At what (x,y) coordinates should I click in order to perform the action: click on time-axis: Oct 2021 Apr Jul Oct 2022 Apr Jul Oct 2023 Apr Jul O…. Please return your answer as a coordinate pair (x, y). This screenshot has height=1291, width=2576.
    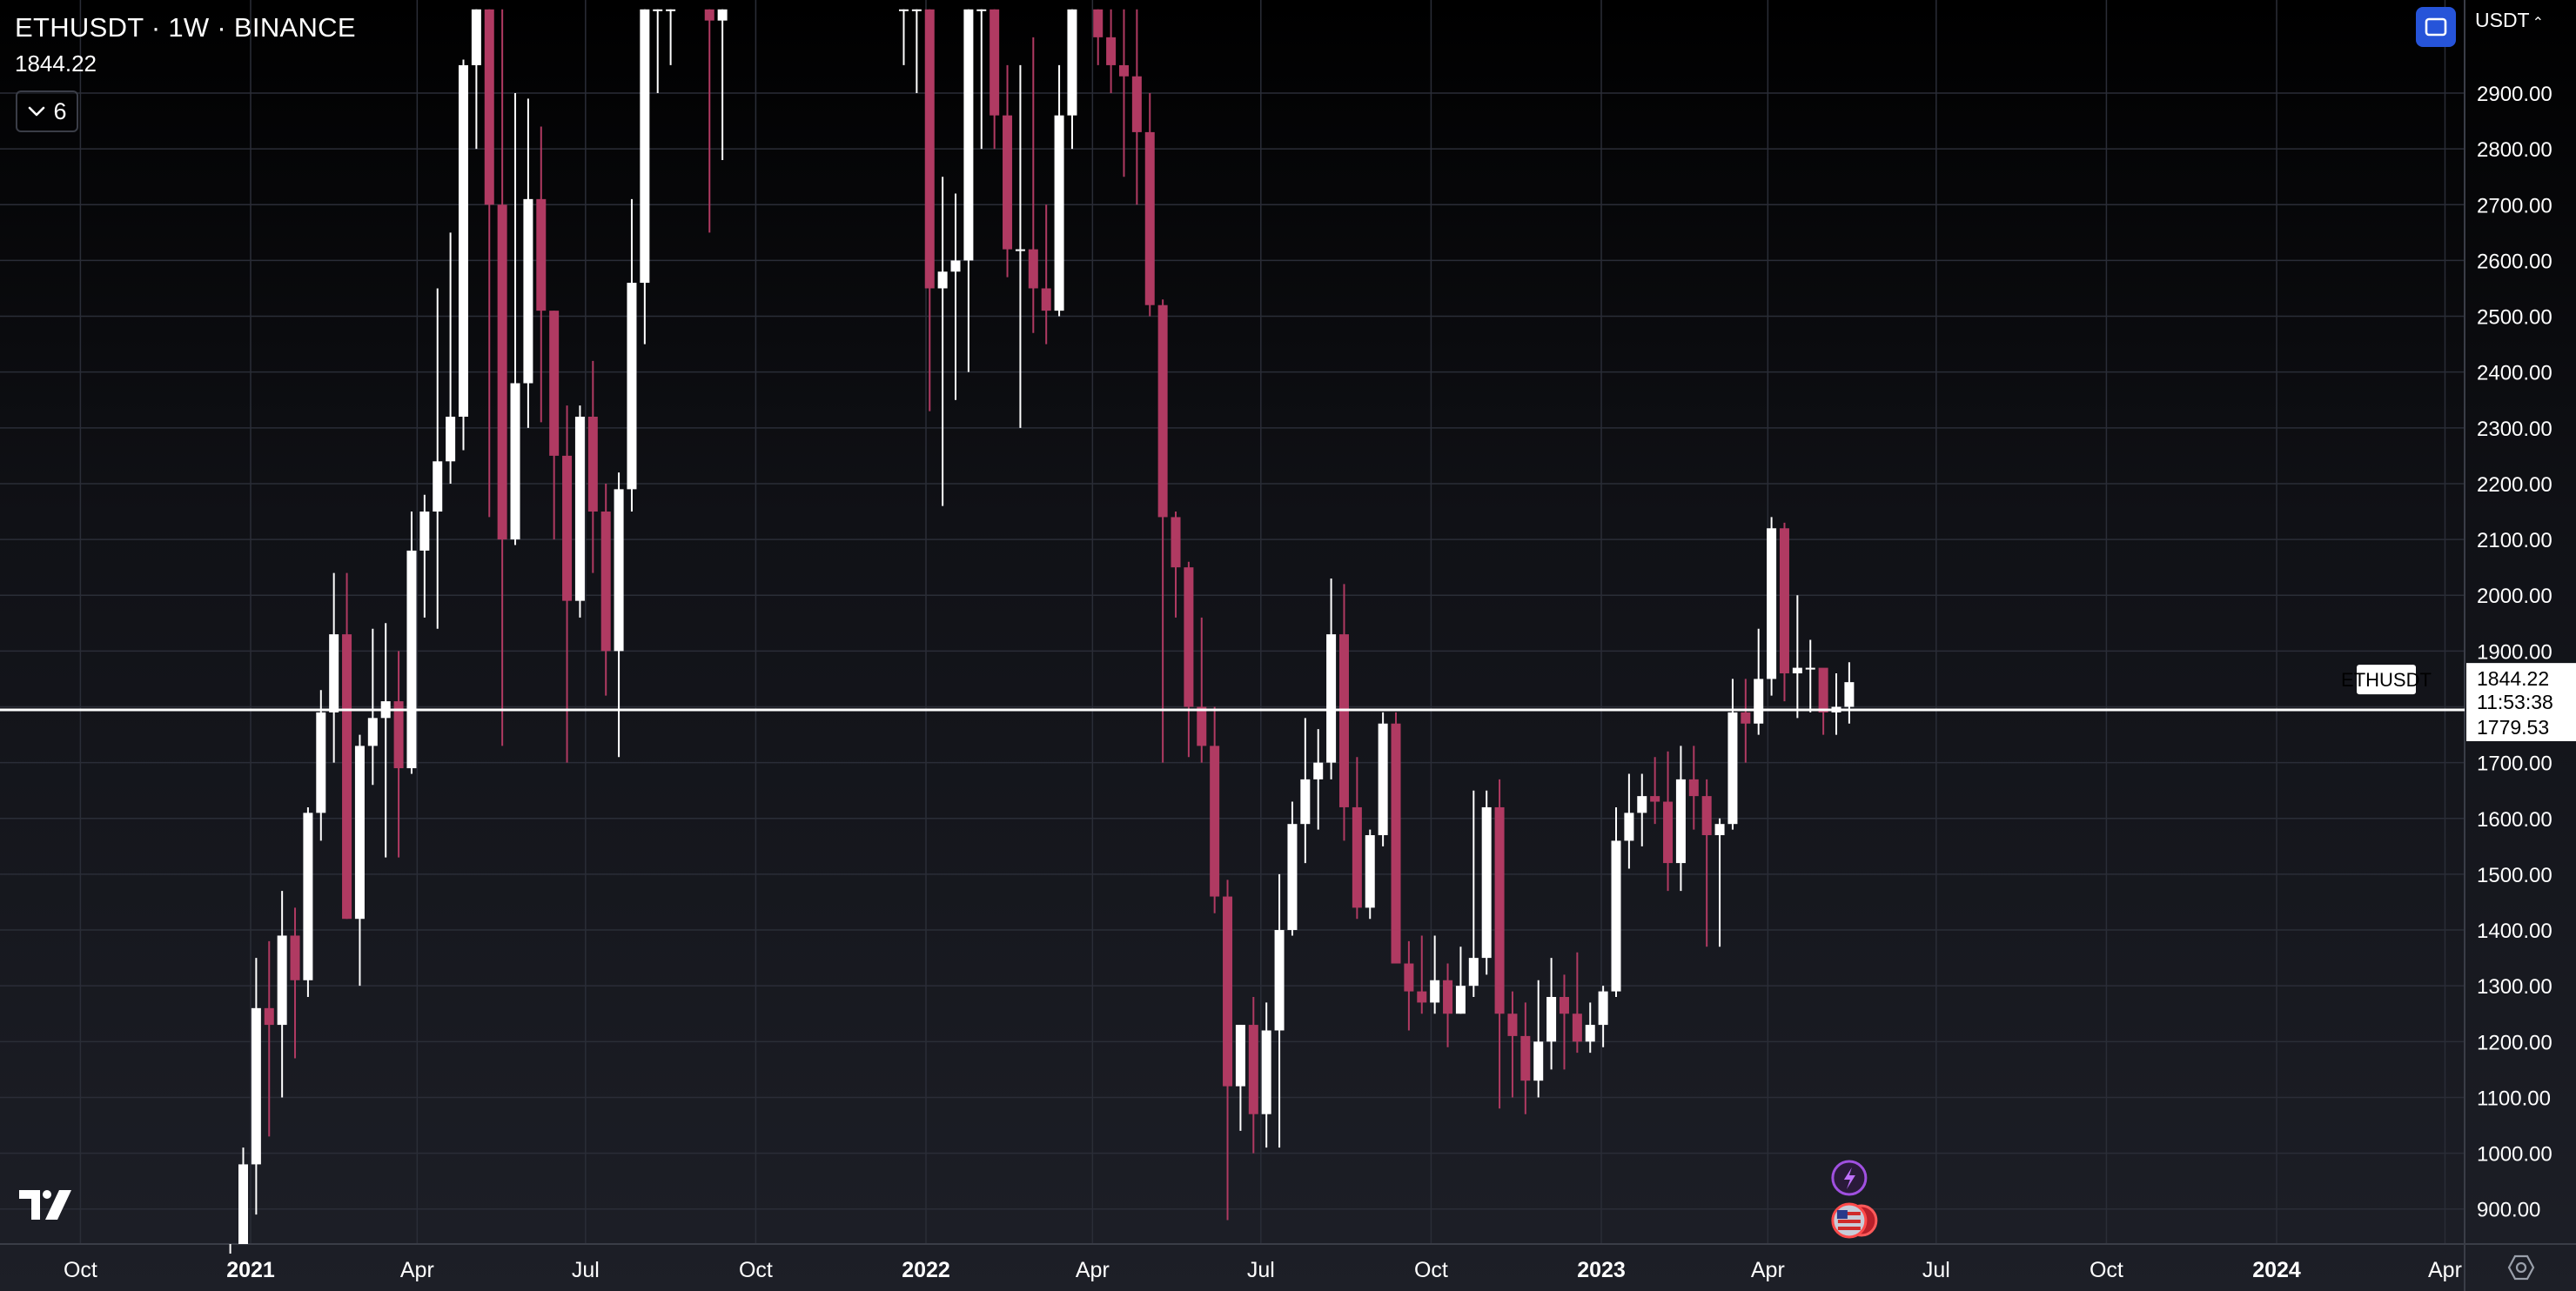
    Looking at the image, I should click on (1263, 1270).